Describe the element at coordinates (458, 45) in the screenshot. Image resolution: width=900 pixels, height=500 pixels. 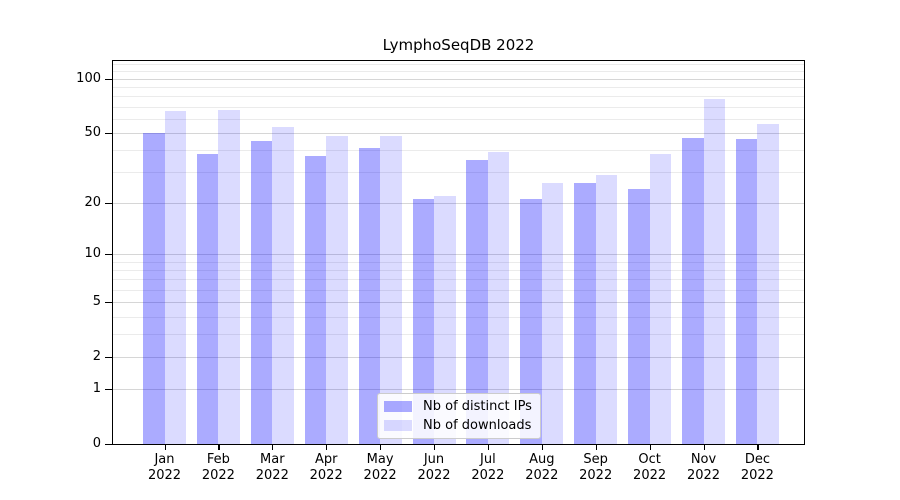
I see `chart-title: LymphoSeqDB 2022` at that location.